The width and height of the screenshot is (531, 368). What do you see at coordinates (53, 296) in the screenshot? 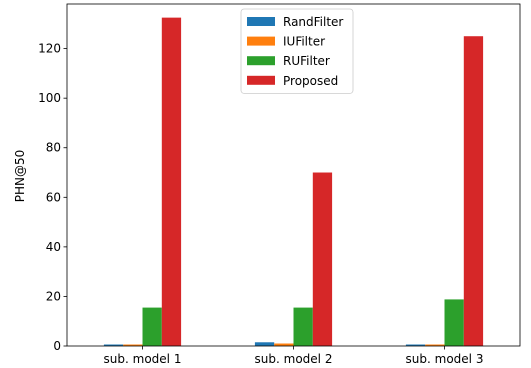
I see `y-tick-label: 20` at bounding box center [53, 296].